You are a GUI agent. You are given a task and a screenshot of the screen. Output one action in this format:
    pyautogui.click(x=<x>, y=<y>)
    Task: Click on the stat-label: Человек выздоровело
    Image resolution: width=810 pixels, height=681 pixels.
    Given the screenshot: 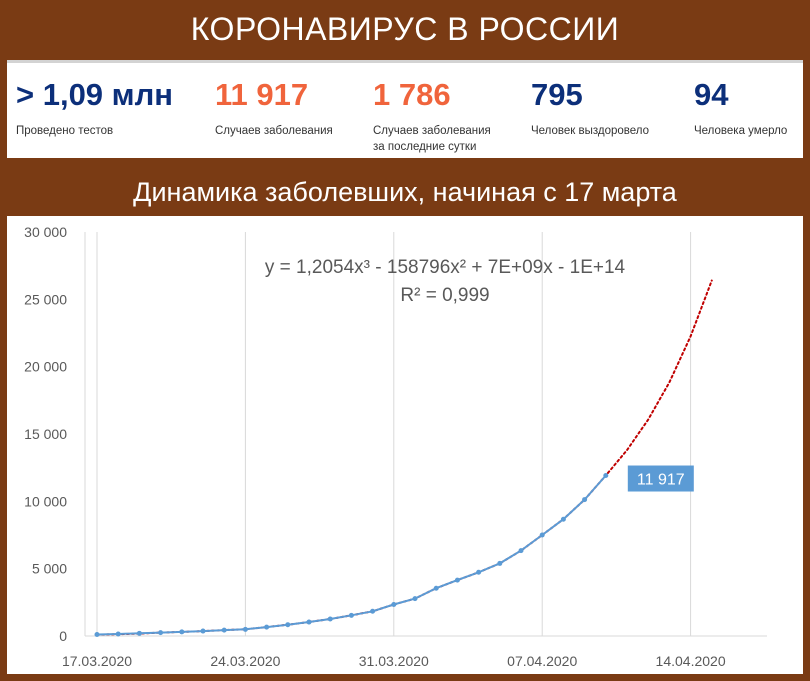 What is the action you would take?
    pyautogui.click(x=590, y=131)
    